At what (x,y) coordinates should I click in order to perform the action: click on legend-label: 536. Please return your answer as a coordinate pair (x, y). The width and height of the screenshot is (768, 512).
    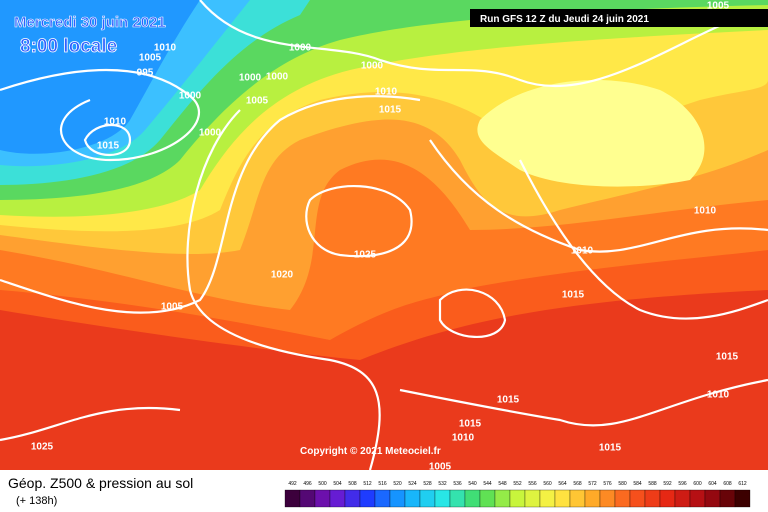
    Looking at the image, I should click on (457, 484).